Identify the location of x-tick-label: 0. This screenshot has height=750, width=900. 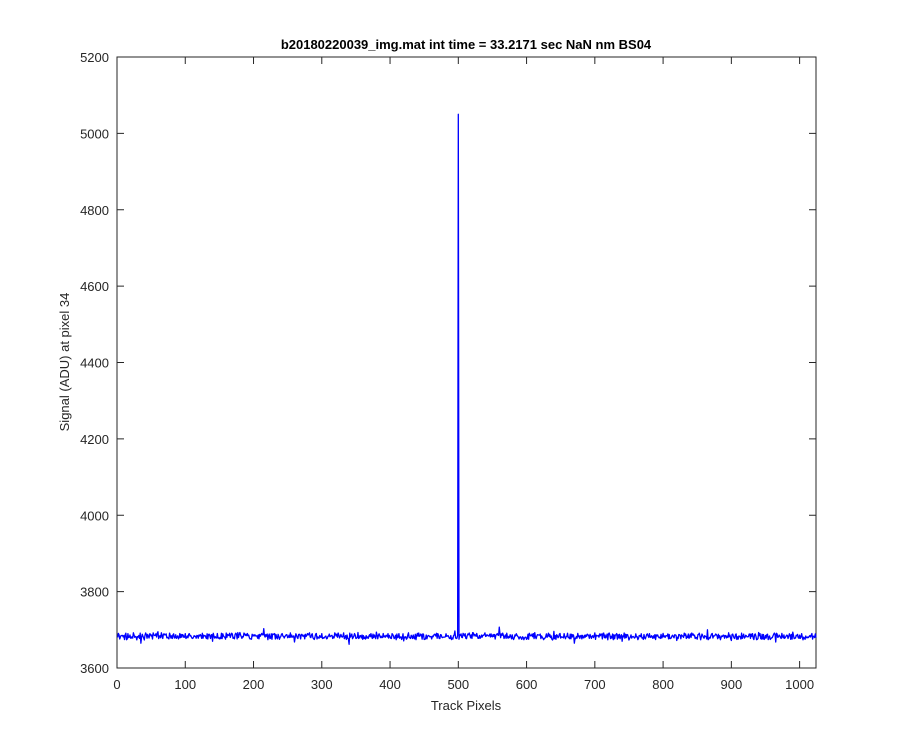
(116, 684).